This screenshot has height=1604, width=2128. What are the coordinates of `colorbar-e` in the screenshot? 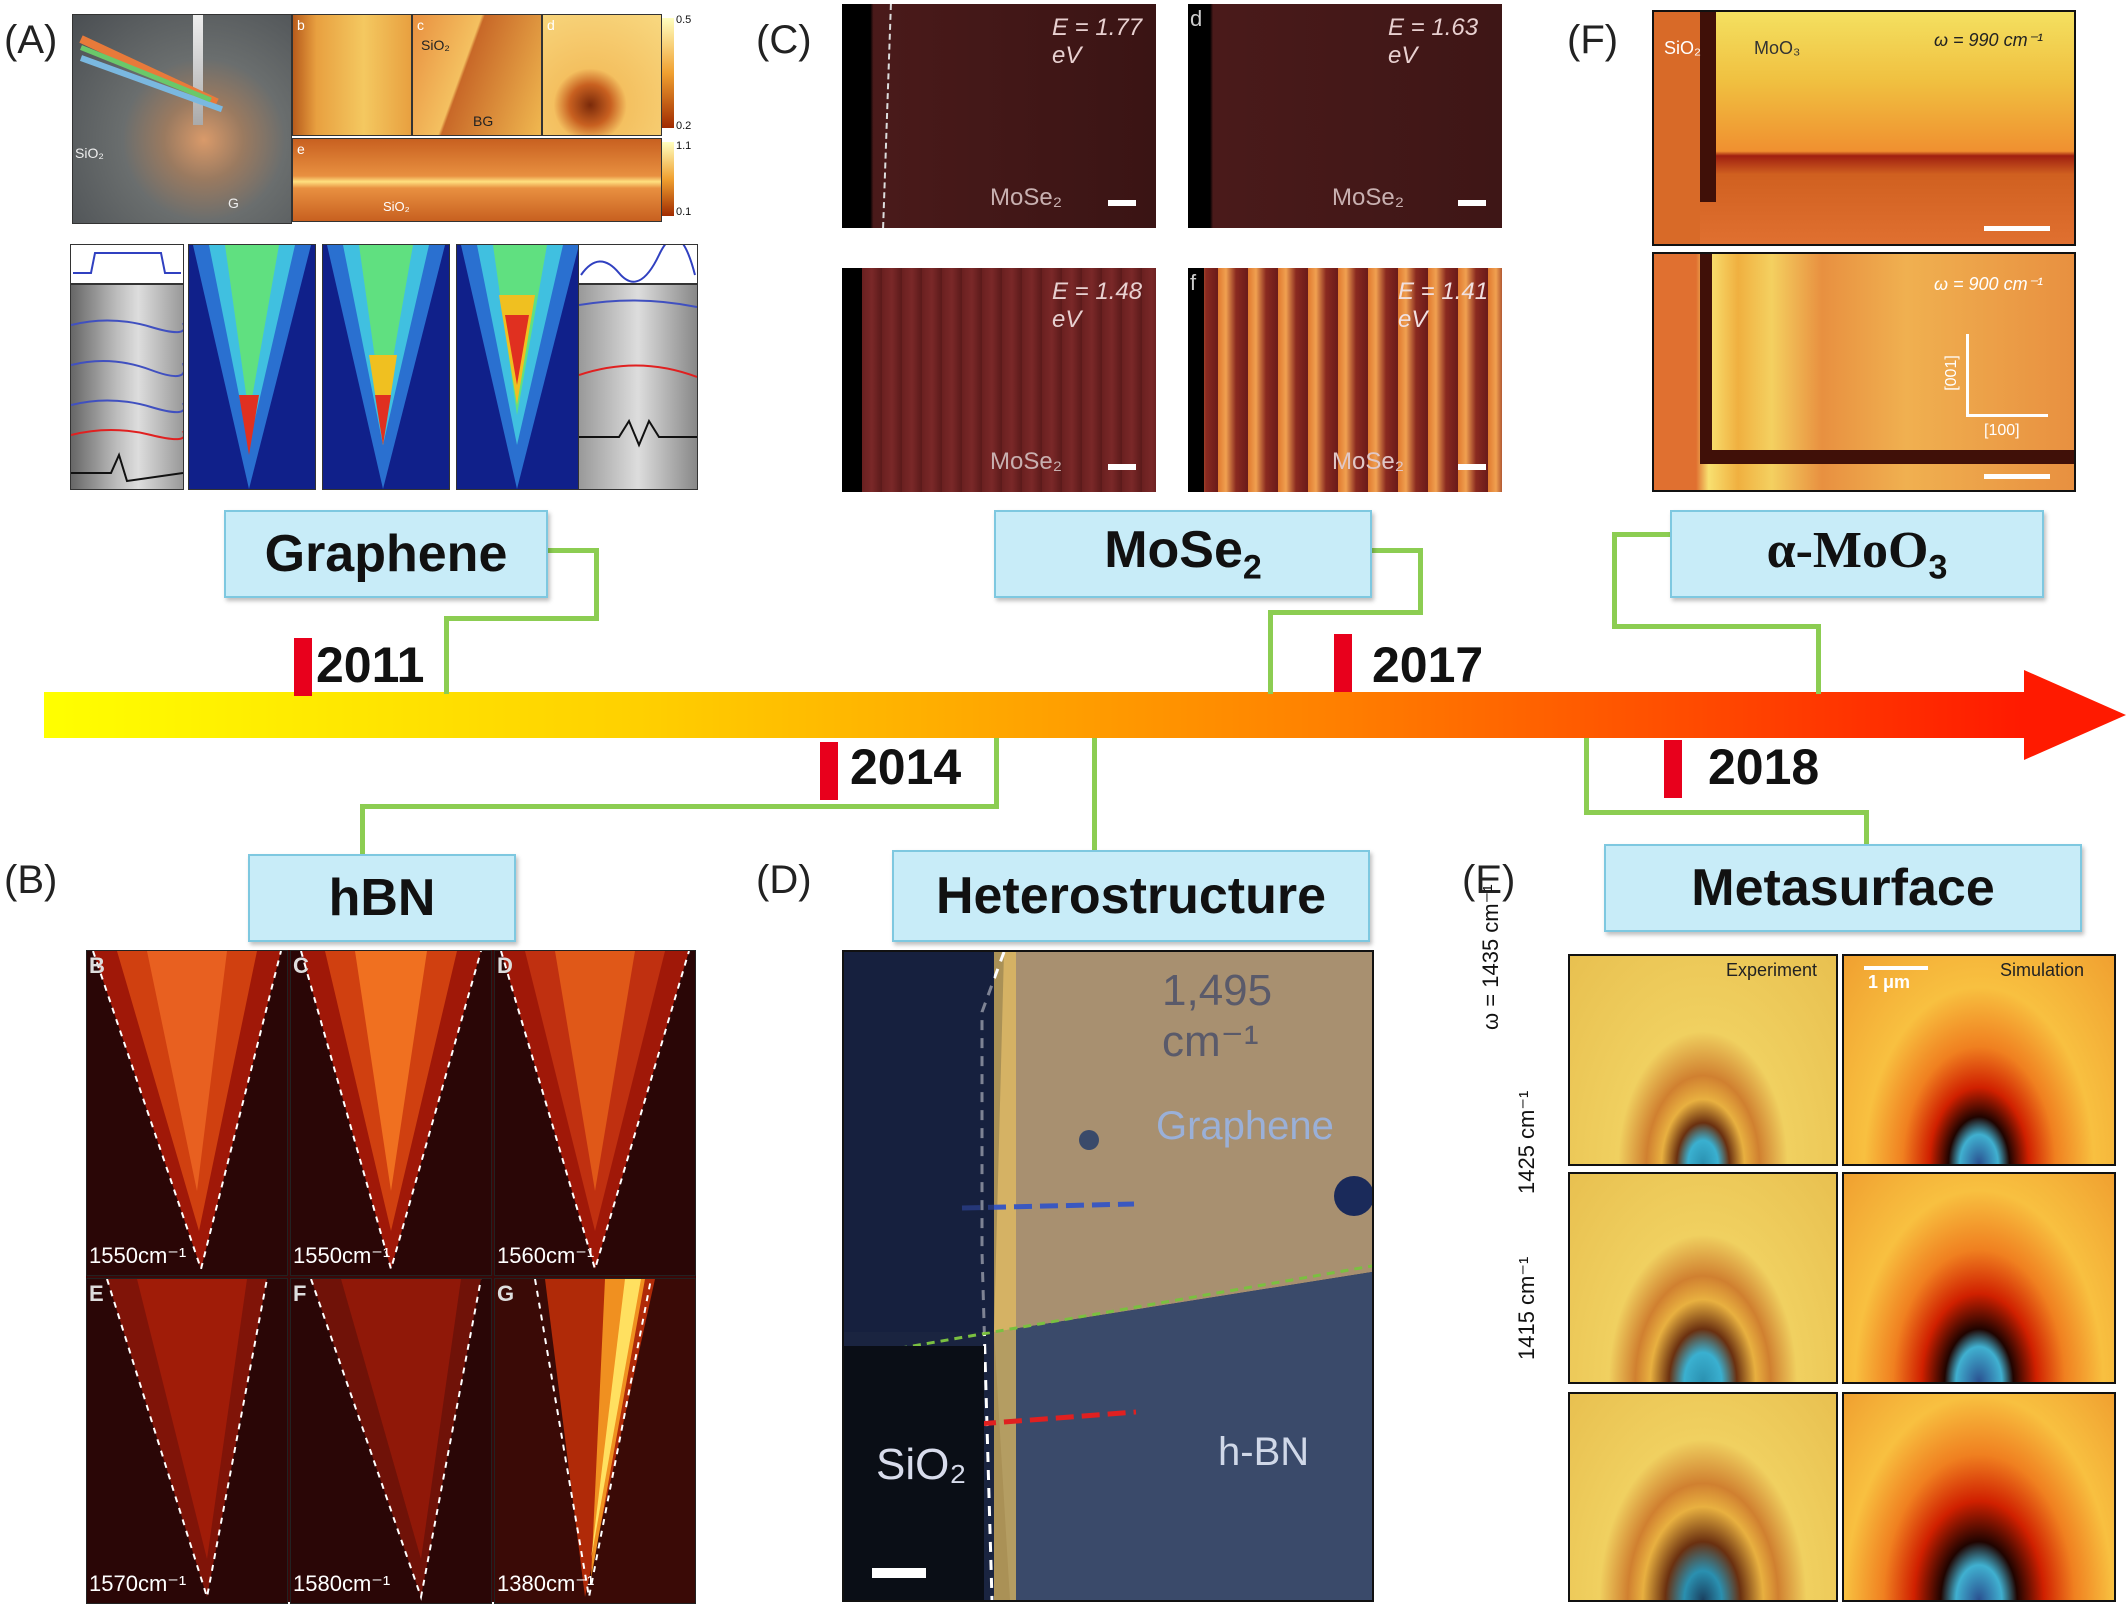 It's located at (668, 179).